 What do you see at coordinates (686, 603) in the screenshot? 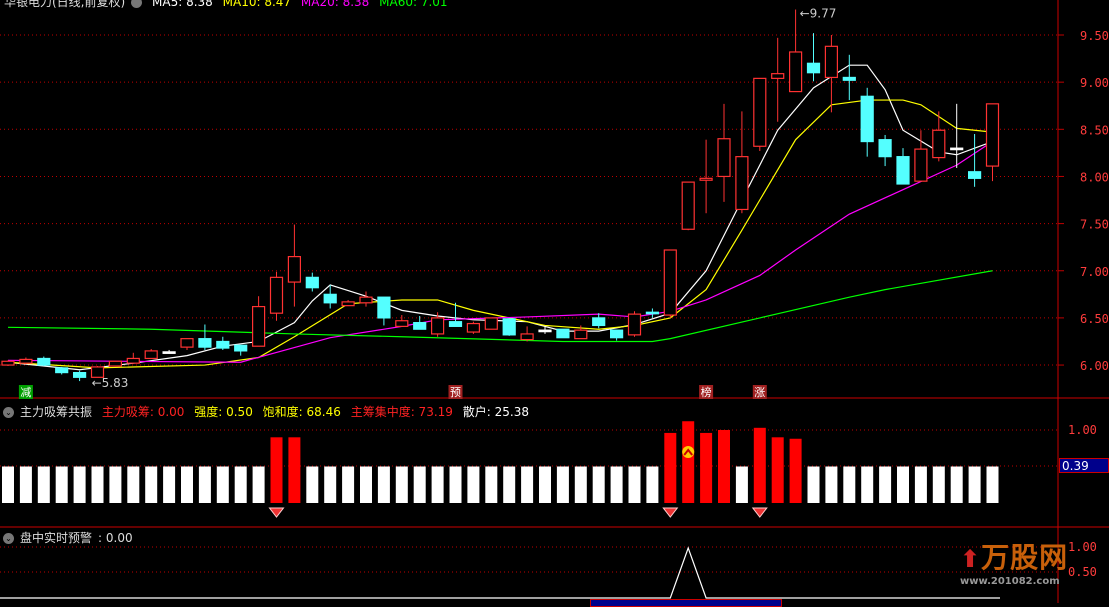
I see `status-box` at bounding box center [686, 603].